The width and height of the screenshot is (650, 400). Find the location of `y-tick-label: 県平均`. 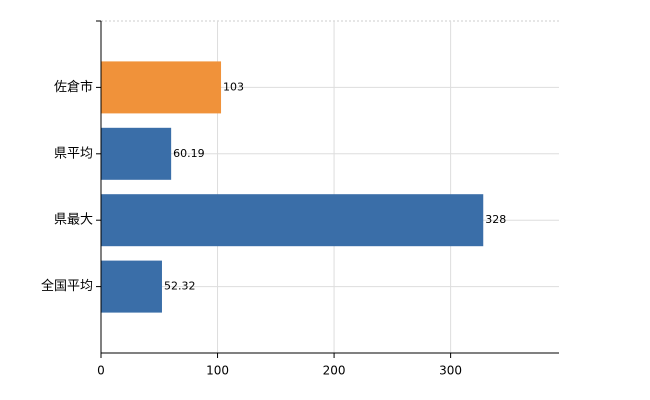

y-tick-label: 県平均 is located at coordinates (73, 153).